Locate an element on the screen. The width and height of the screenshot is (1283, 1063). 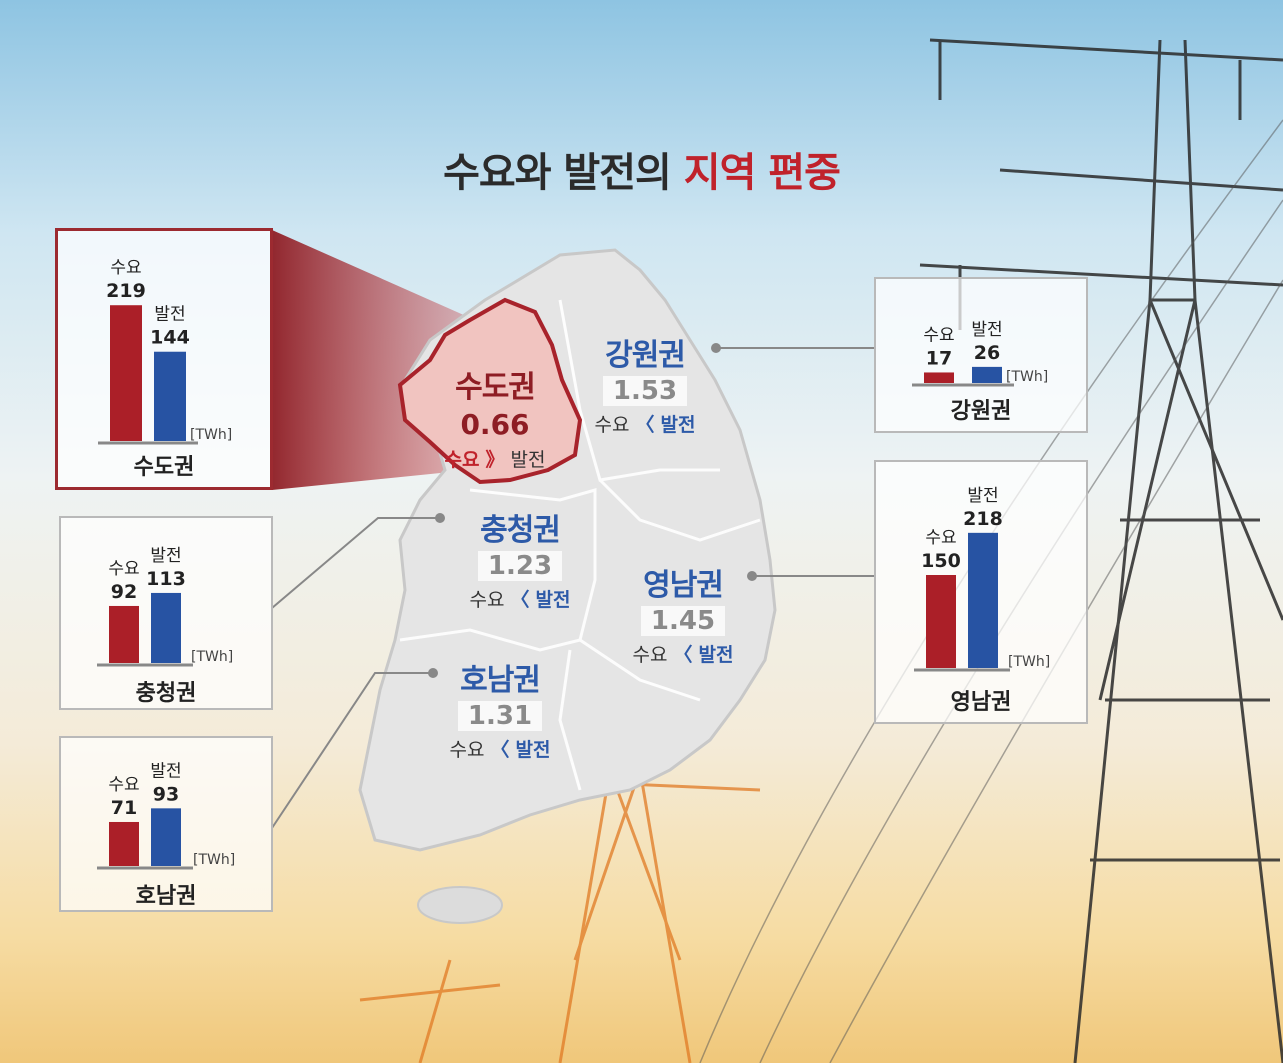
map-label-gangwon: 강원권 1.53 수요 〈 발전 is located at coordinates (645, 383).